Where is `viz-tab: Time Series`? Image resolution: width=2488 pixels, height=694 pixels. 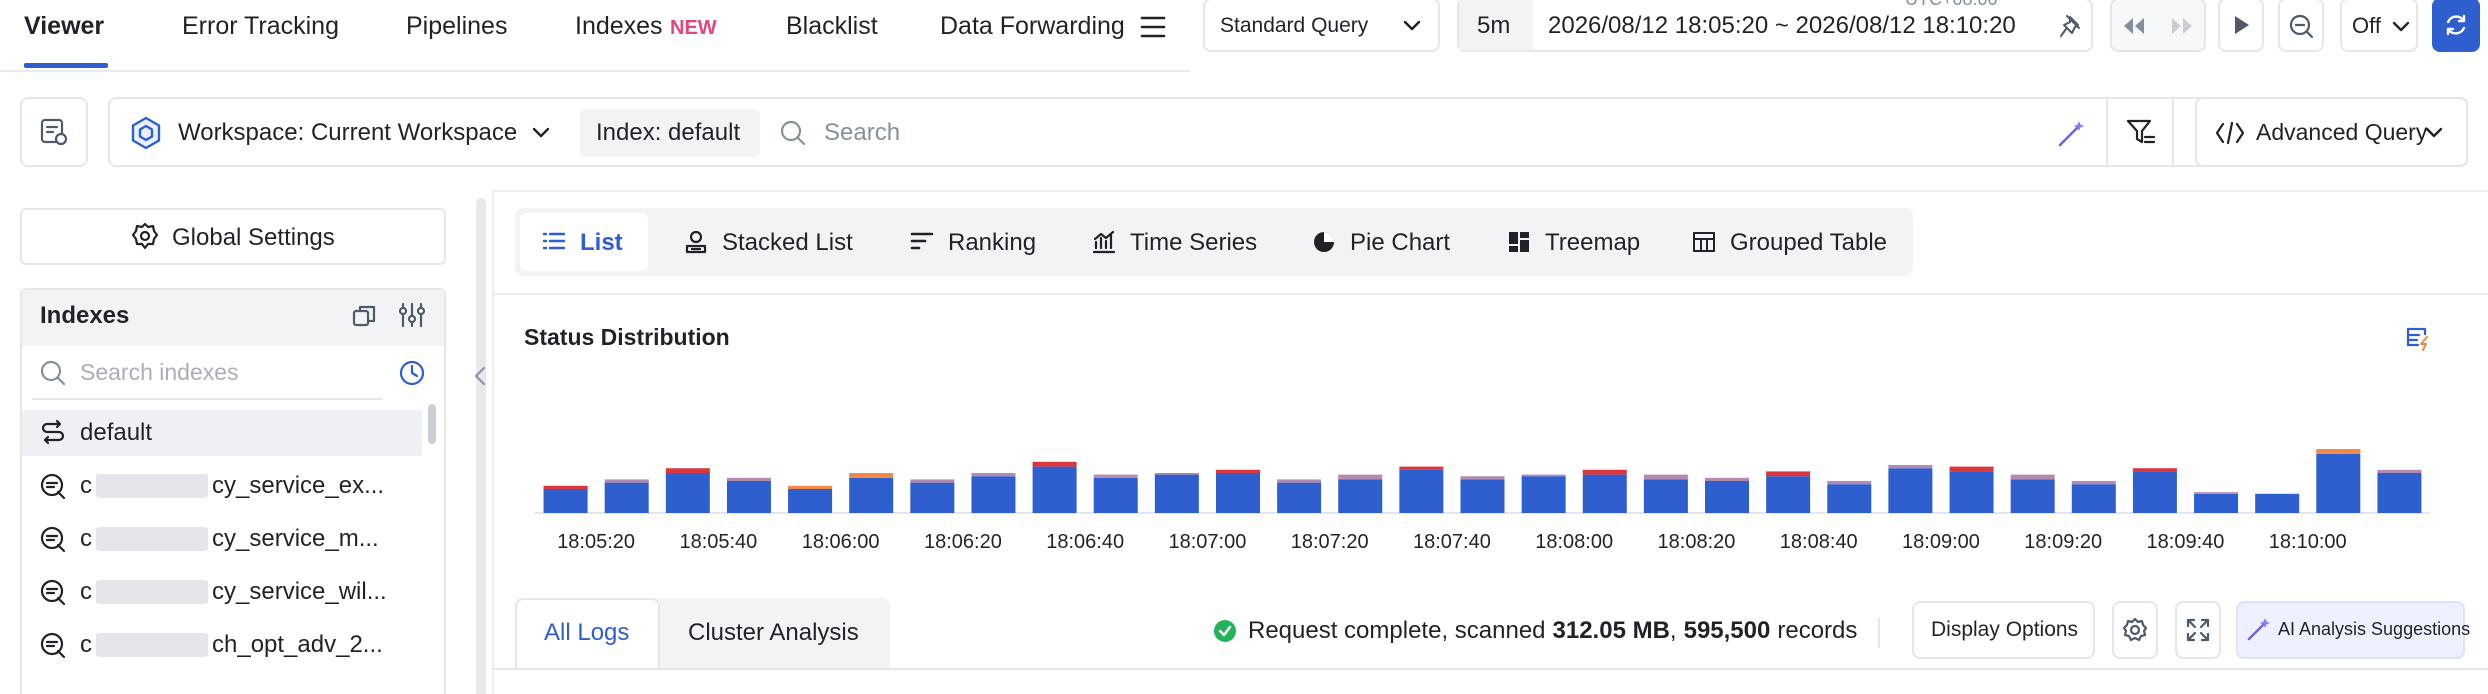 viz-tab: Time Series is located at coordinates (1194, 242).